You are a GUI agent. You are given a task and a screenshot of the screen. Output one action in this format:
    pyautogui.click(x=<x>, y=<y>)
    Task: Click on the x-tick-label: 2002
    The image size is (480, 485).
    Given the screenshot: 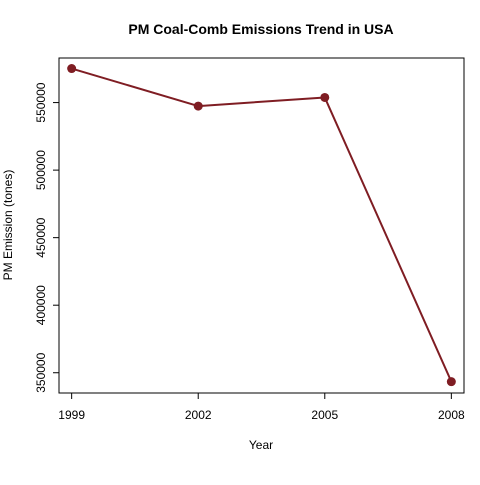 What is the action you would take?
    pyautogui.click(x=198, y=415)
    